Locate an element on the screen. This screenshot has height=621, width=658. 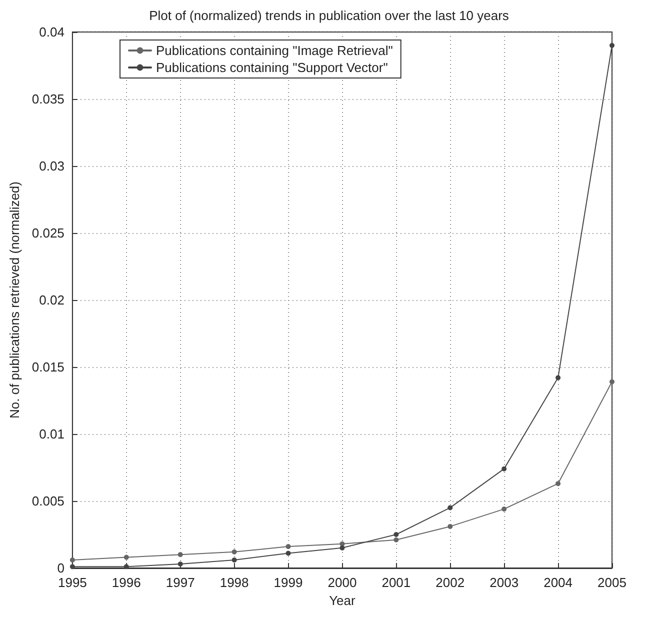
y-tick-label: 0.025 is located at coordinates (48, 233).